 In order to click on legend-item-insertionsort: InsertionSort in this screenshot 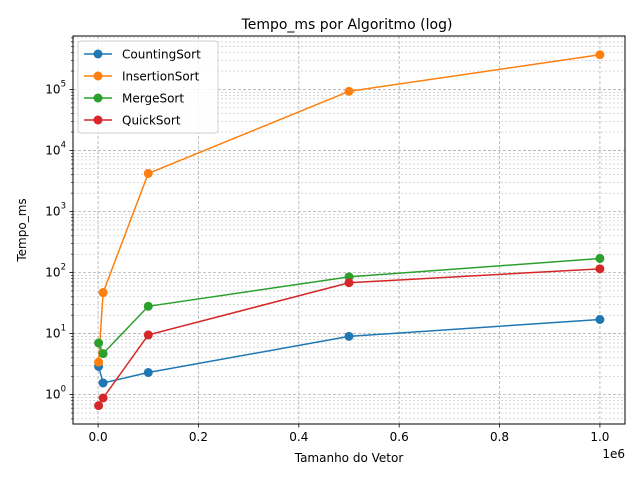, I will do `click(142, 77)`.